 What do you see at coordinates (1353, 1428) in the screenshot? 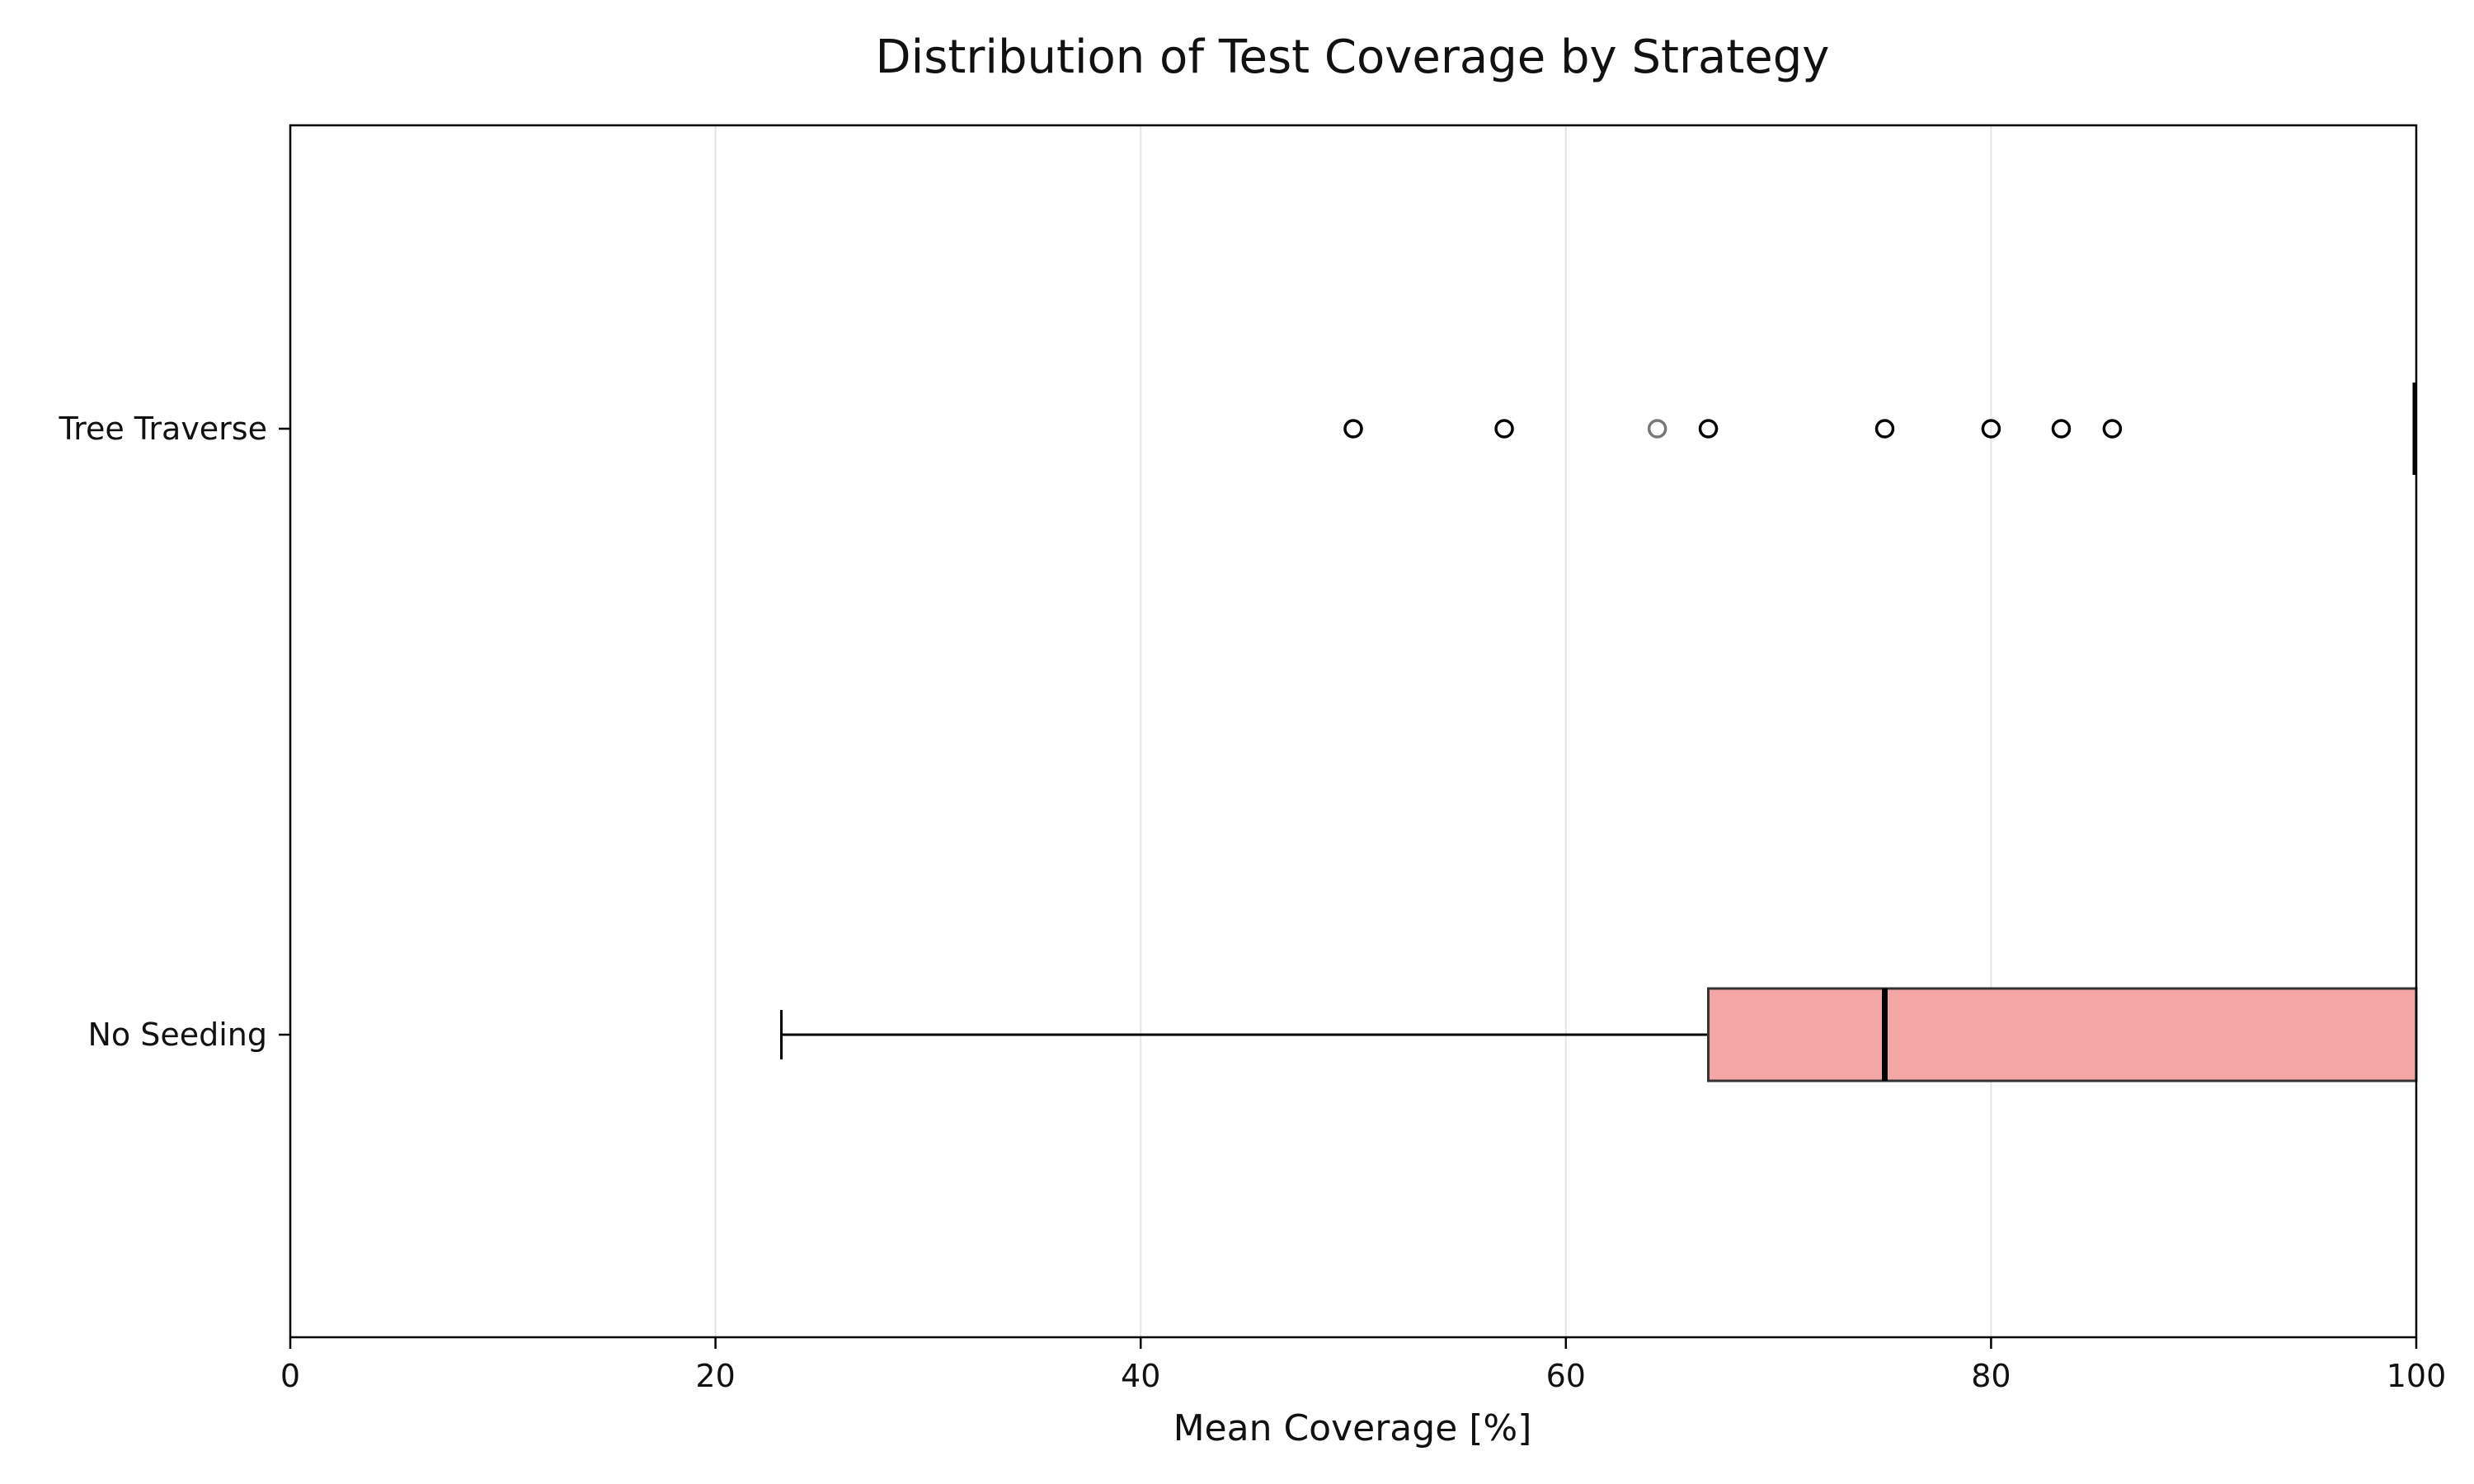
I see `x-axis-label: Mean Coverage [%]` at bounding box center [1353, 1428].